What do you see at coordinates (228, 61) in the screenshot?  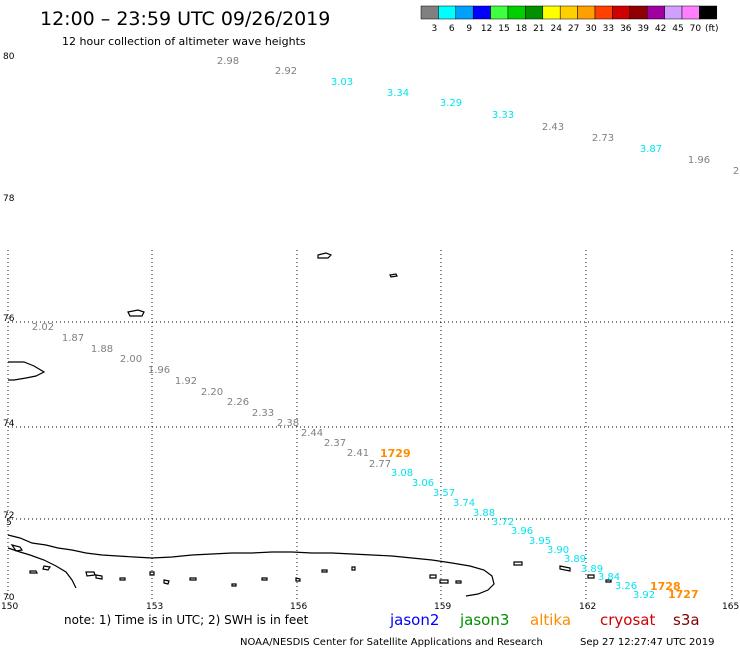 I see `wave-height-label: 2.98` at bounding box center [228, 61].